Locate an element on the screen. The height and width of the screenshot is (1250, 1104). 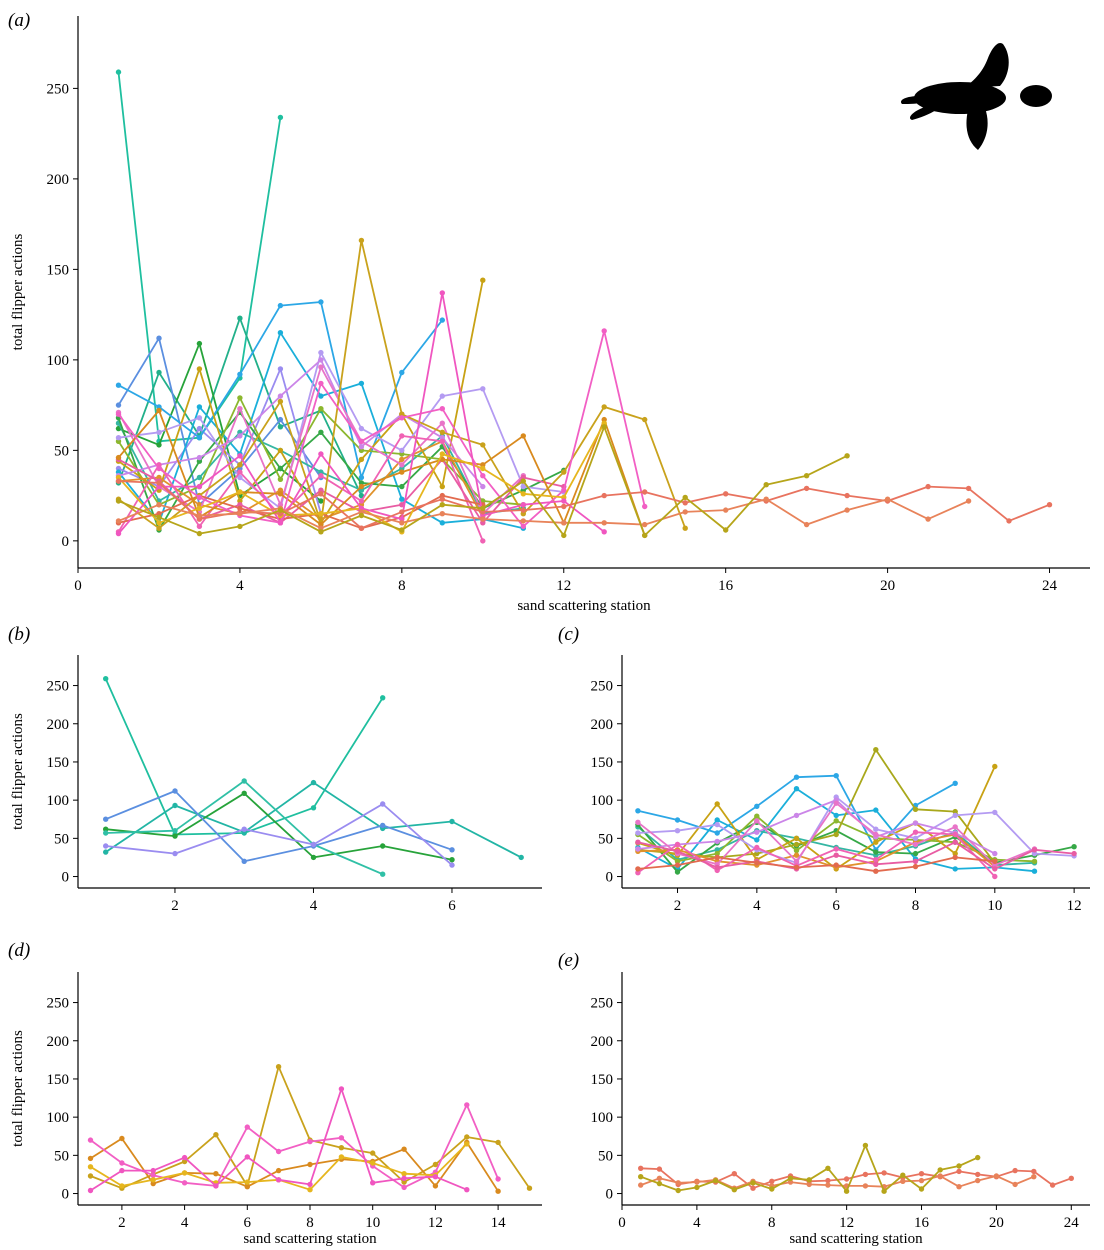
y-tick-label: 50 is located at coordinates (61, 451).